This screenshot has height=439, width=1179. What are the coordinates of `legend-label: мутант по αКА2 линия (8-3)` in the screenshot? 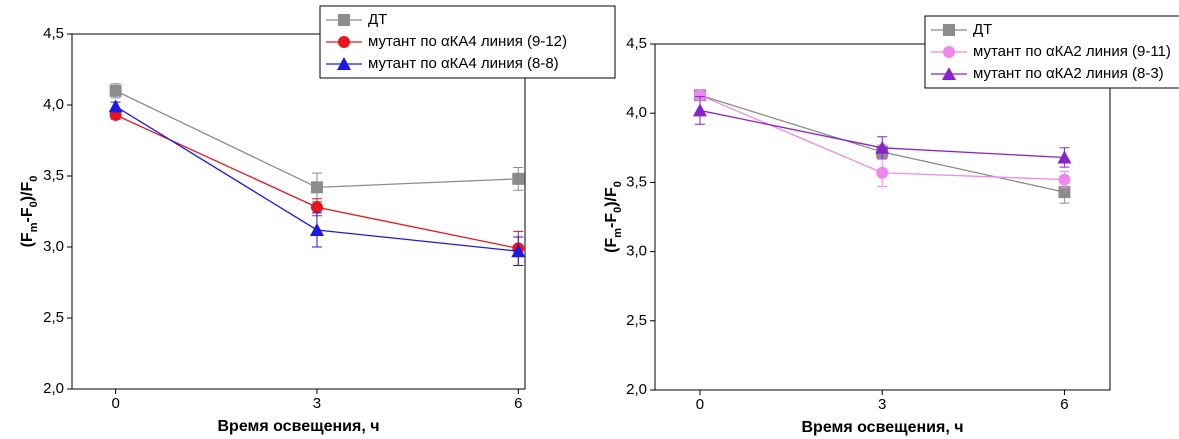 It's located at (1068, 73).